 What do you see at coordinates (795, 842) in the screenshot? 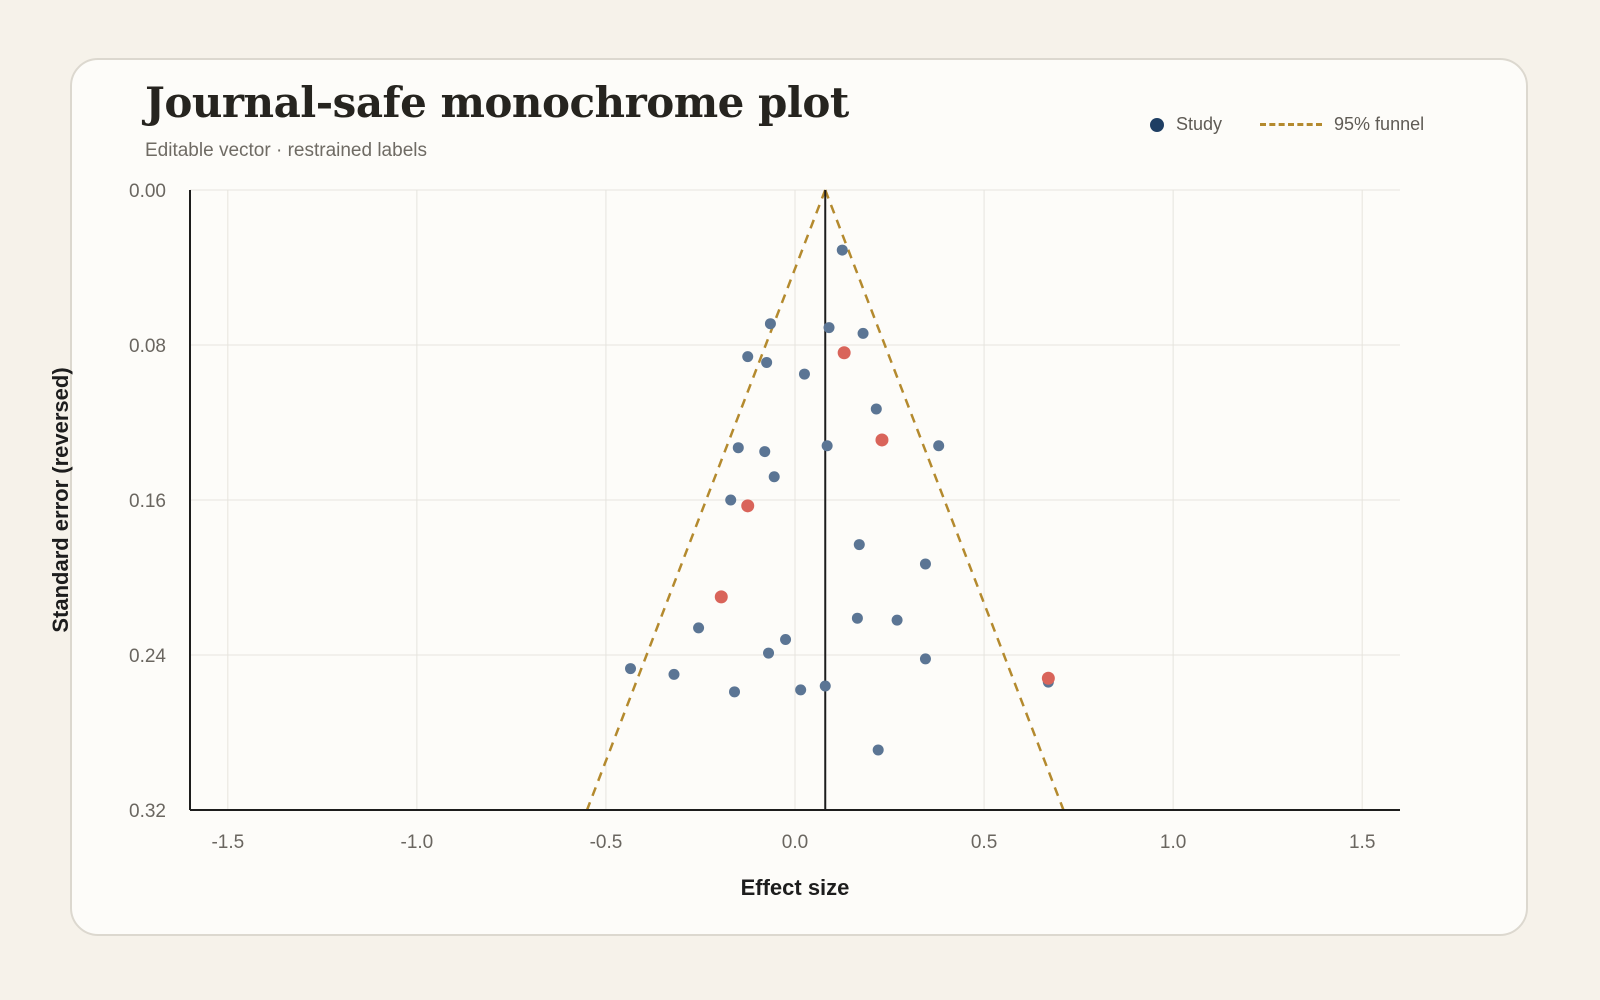
I see `x-tick-label: 0.0` at bounding box center [795, 842].